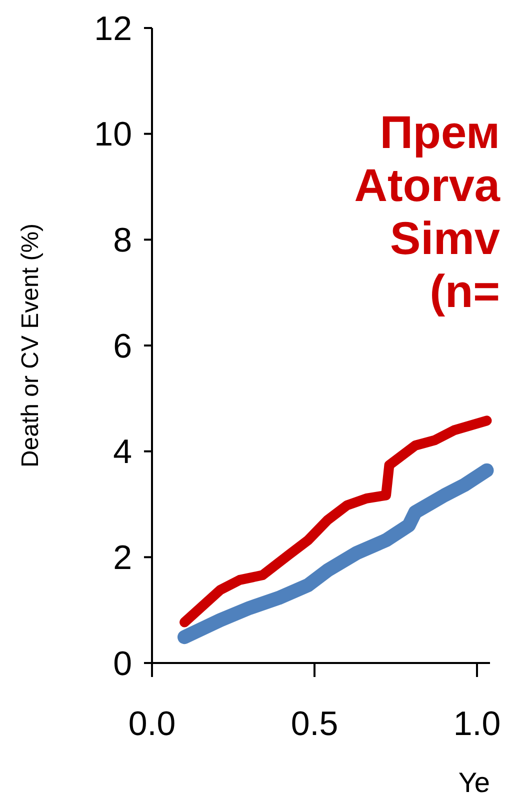  What do you see at coordinates (122, 558) in the screenshot?
I see `y-tick-label: 2` at bounding box center [122, 558].